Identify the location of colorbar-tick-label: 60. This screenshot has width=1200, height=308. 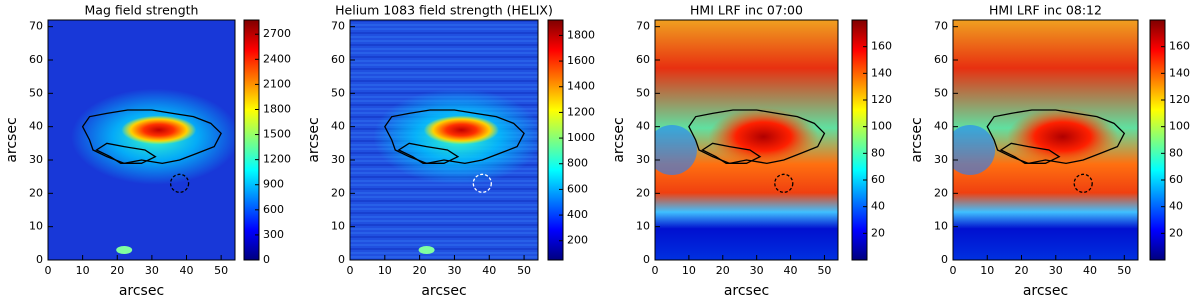
(878, 179).